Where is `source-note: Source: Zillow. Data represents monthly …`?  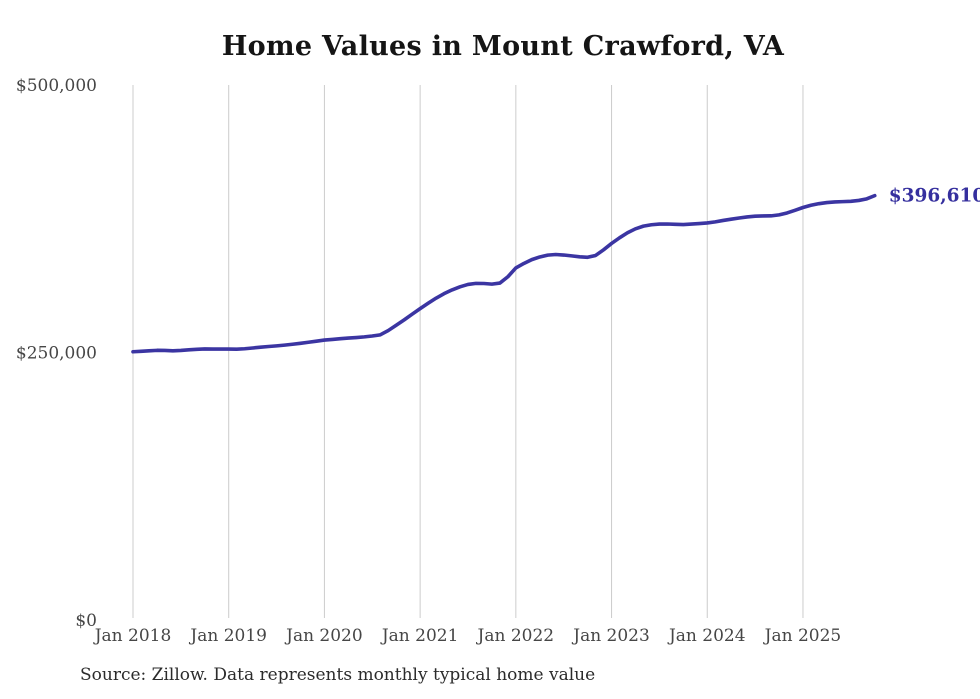 source-note: Source: Zillow. Data represents monthly … is located at coordinates (338, 675).